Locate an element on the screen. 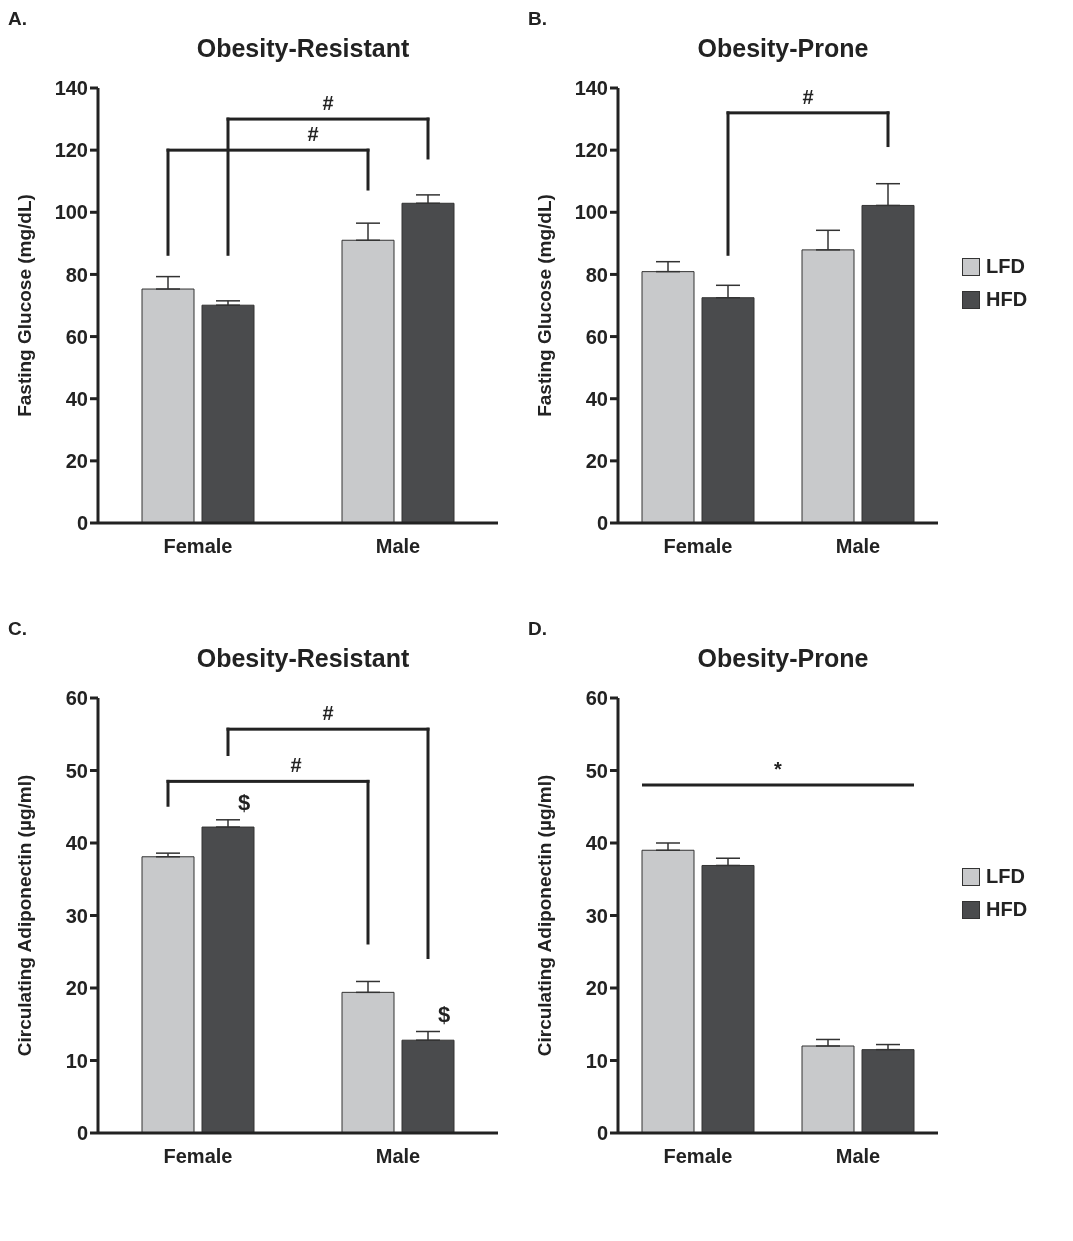 The width and height of the screenshot is (1073, 1241). text: B. is located at coordinates (538, 19).